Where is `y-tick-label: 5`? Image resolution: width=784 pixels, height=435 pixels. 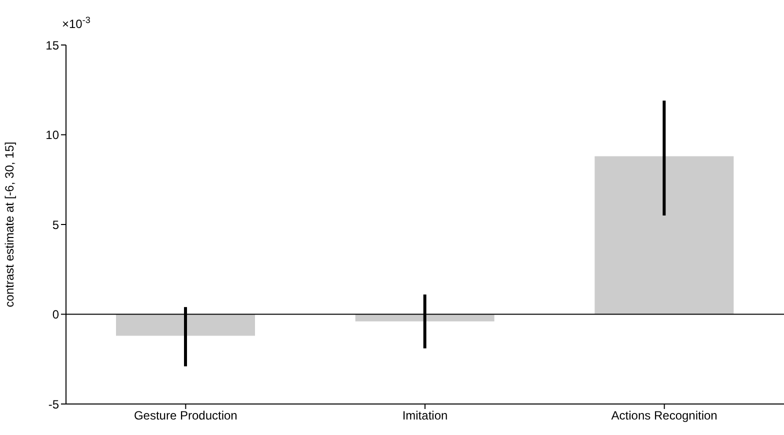
y-tick-label: 5 is located at coordinates (56, 225).